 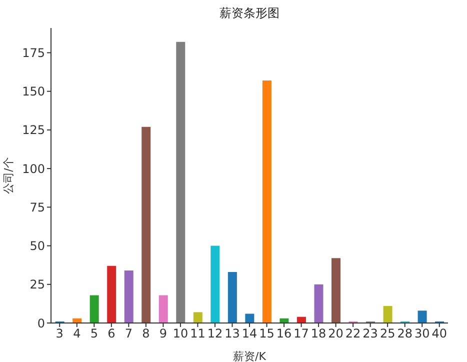 What do you see at coordinates (215, 333) in the screenshot?
I see `x-tick-label: 12` at bounding box center [215, 333].